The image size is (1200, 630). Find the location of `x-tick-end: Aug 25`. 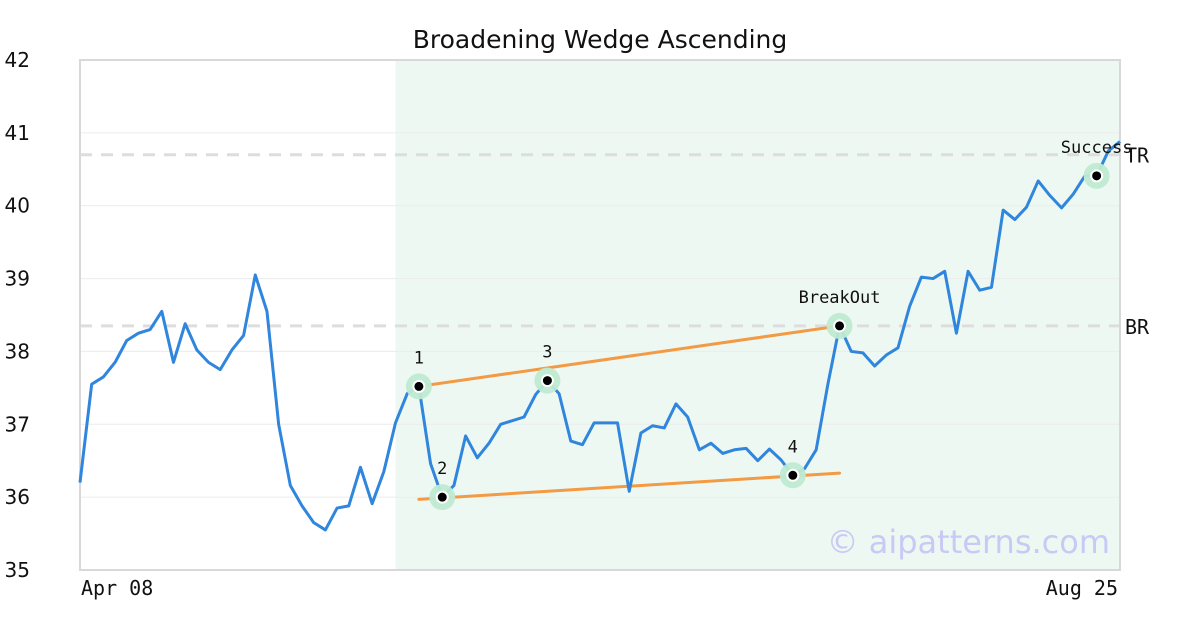

x-tick-end: Aug 25 is located at coordinates (1082, 588).